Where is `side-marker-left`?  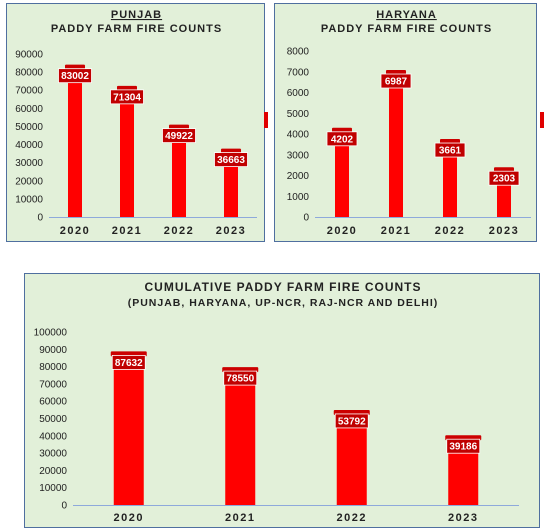 side-marker-left is located at coordinates (266, 120).